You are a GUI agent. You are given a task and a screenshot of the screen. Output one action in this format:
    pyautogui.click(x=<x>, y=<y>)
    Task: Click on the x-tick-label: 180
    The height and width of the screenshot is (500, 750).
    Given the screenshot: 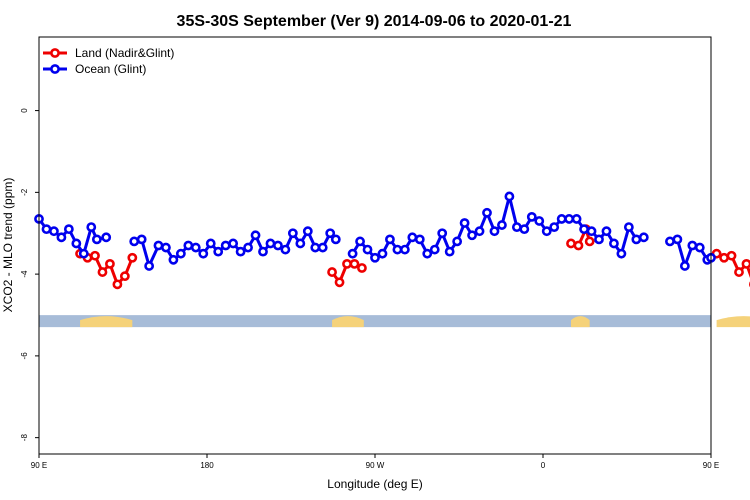 What is the action you would take?
    pyautogui.click(x=207, y=465)
    